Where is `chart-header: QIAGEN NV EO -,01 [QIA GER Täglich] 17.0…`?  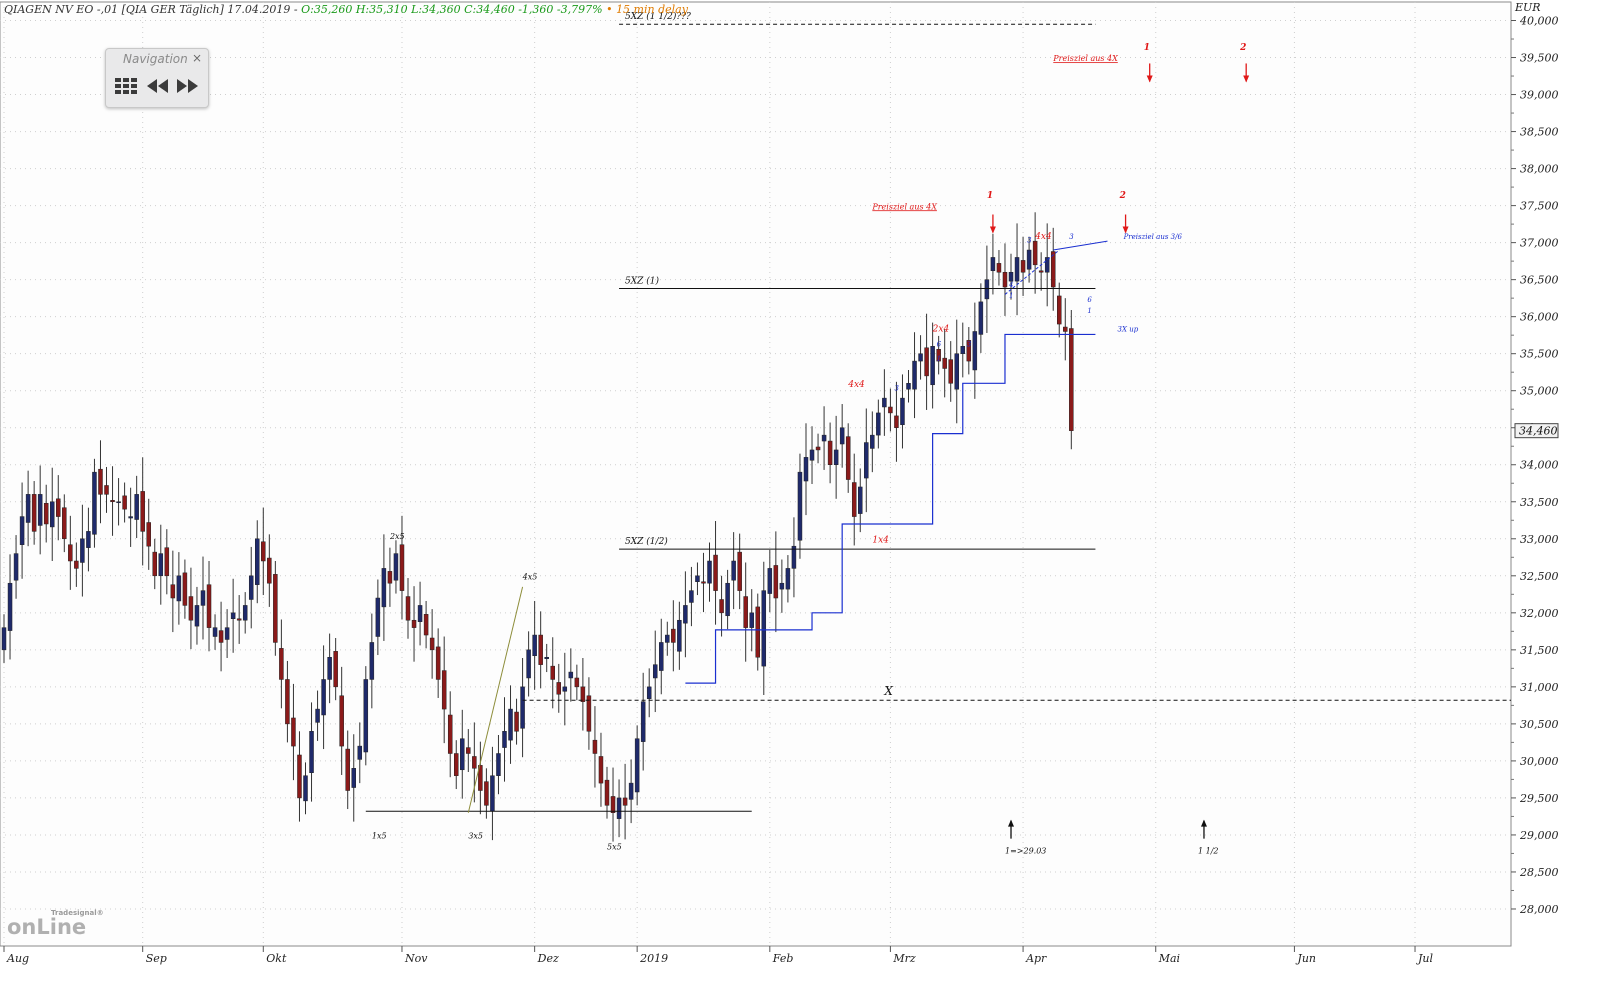 chart-header: QIAGEN NV EO -,01 [QIA GER Täglich] 17.0… is located at coordinates (346, 9).